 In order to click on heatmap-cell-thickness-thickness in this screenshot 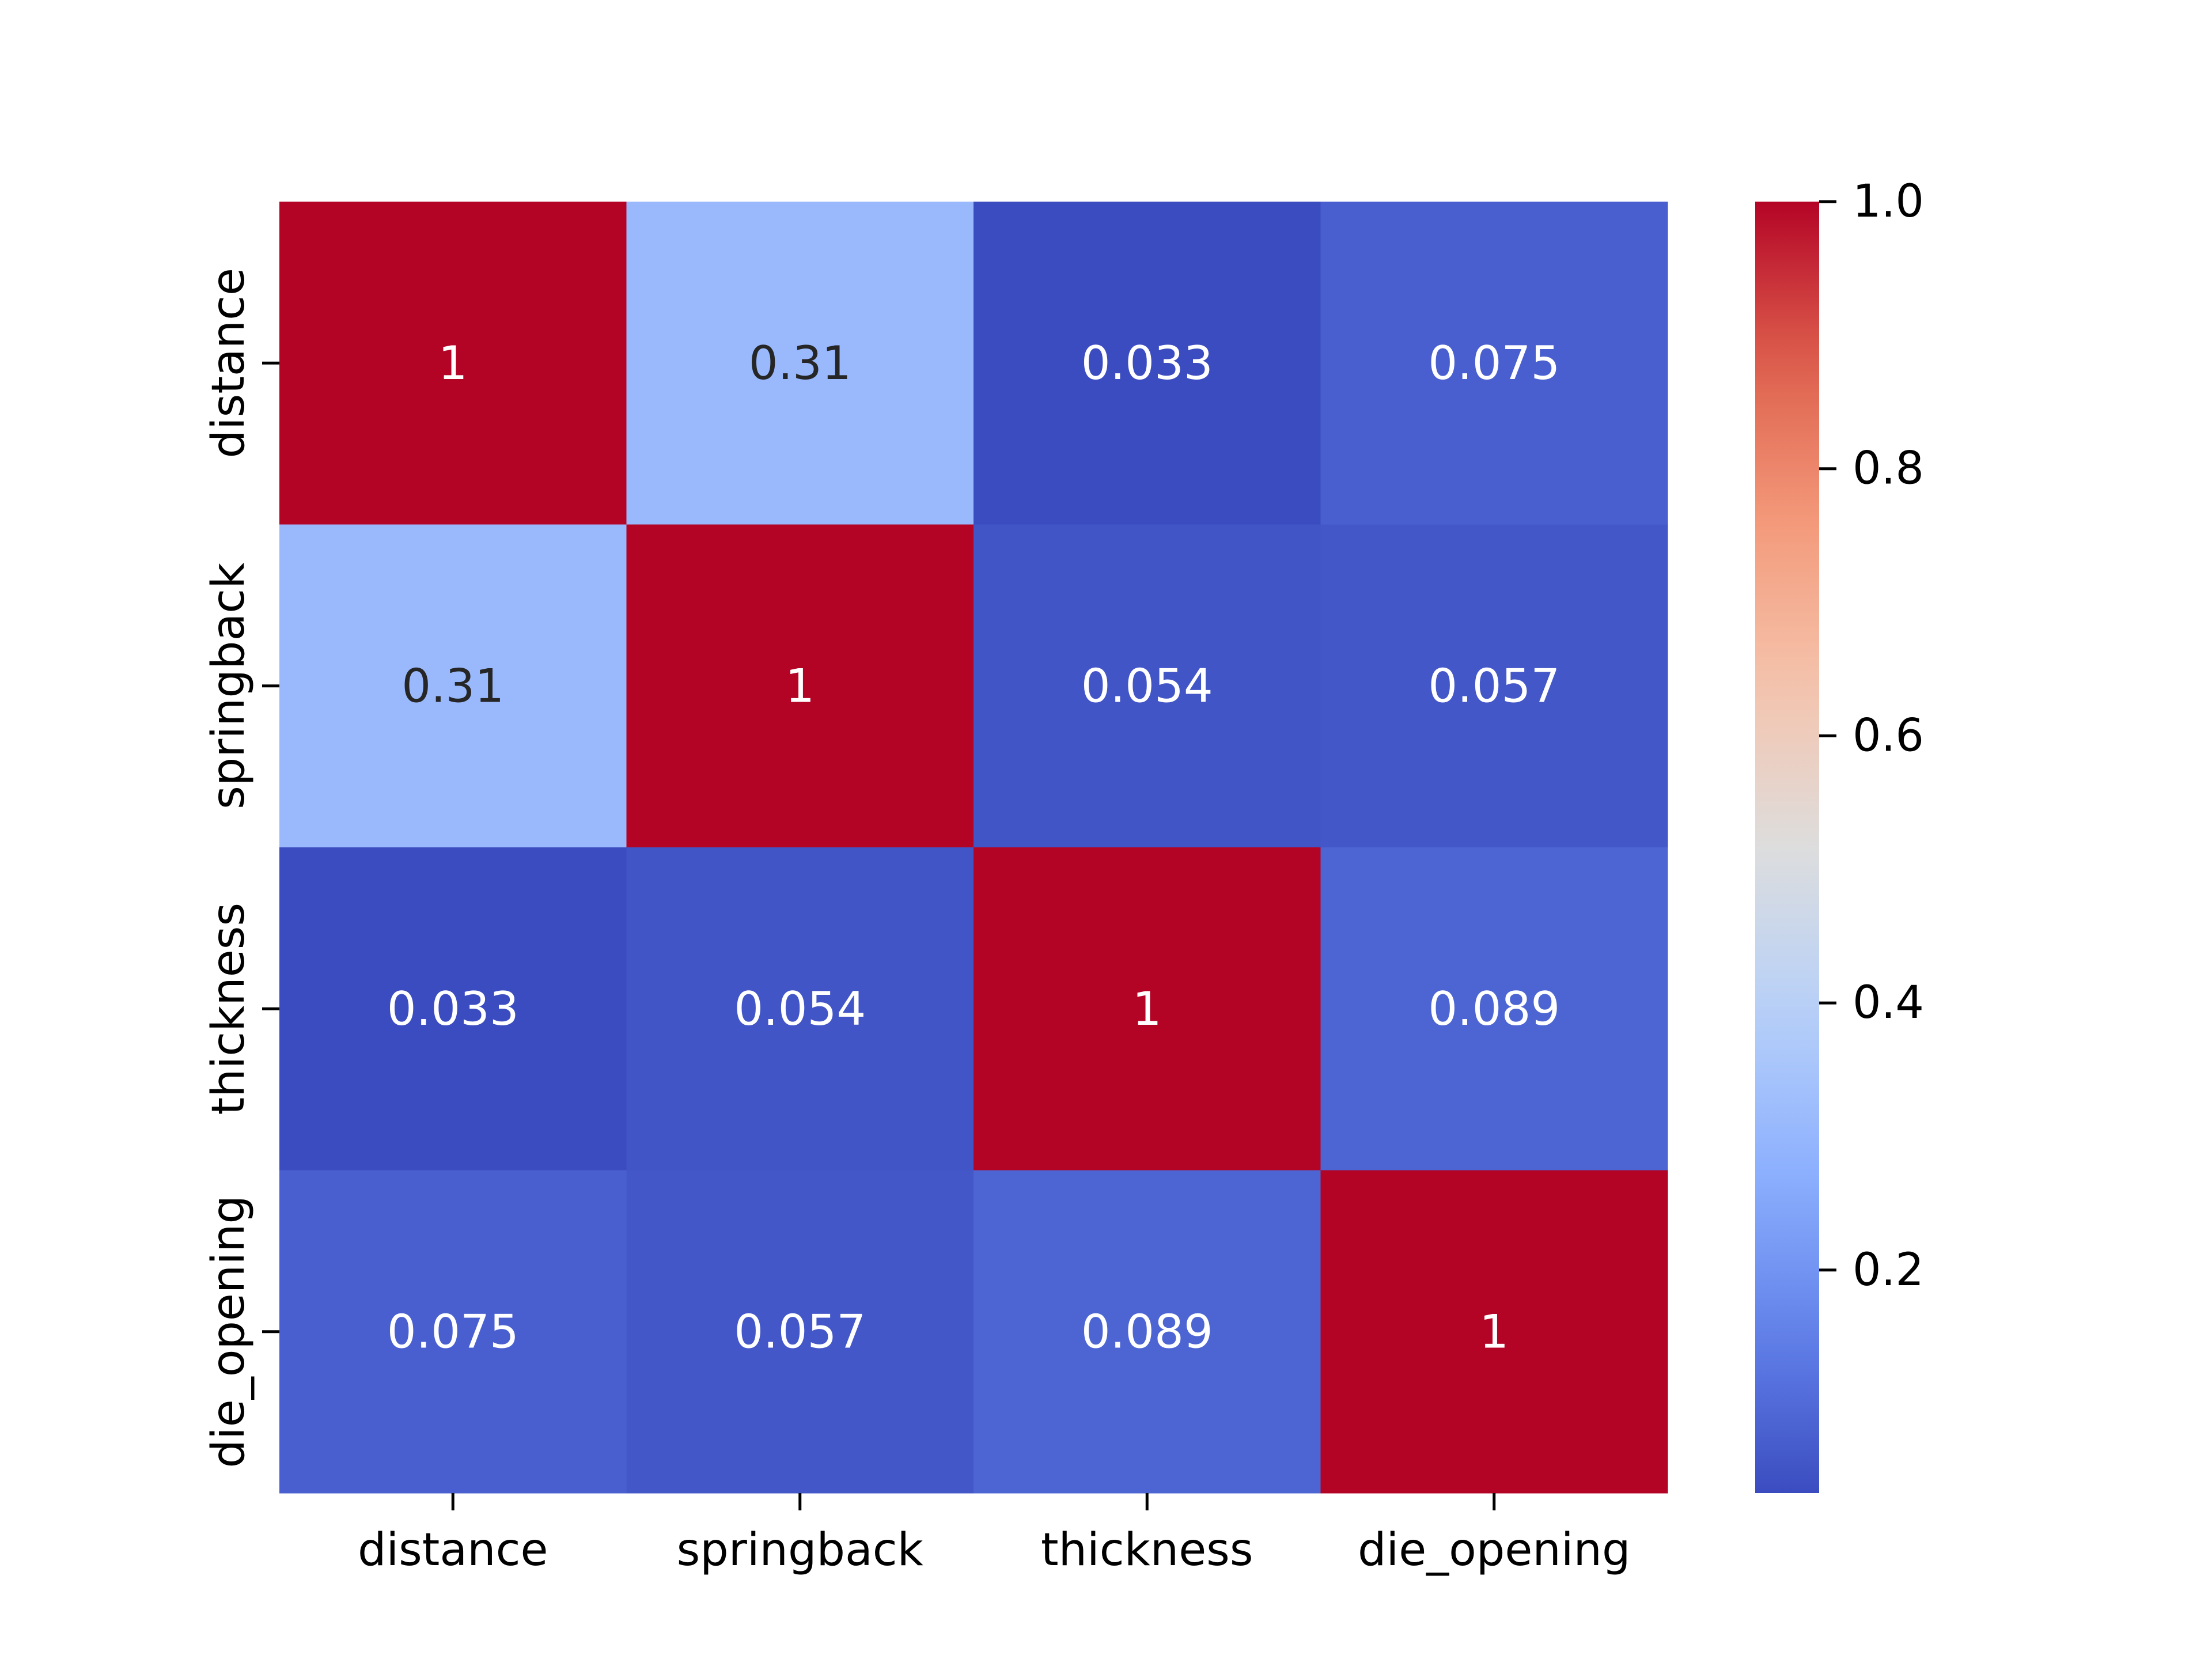, I will do `click(1147, 1009)`.